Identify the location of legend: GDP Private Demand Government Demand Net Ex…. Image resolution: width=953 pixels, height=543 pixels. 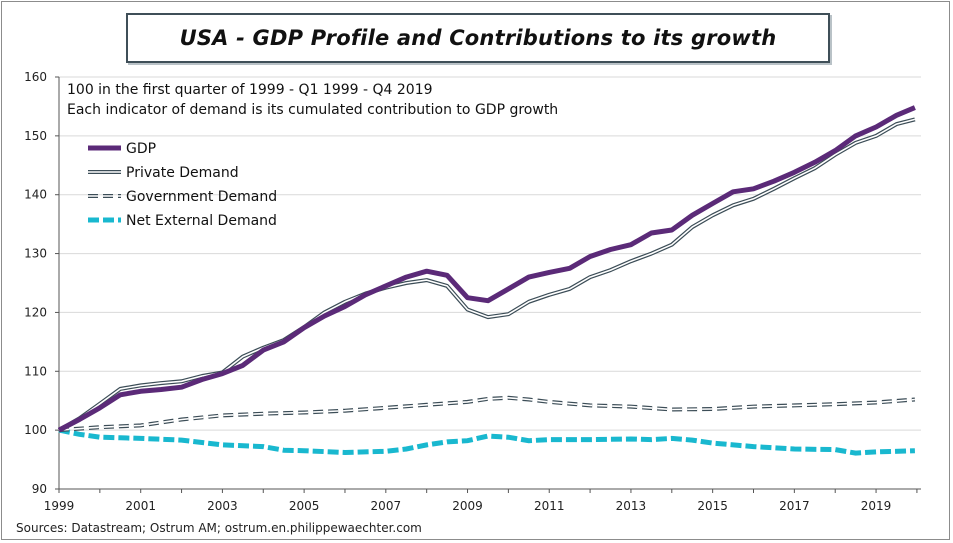
(182, 185).